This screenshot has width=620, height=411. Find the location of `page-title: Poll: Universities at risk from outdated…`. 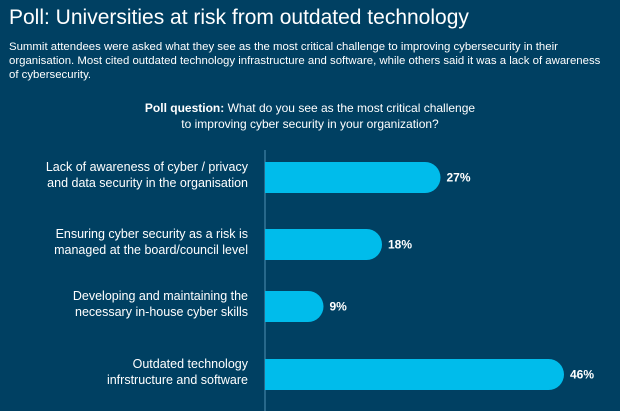

page-title: Poll: Universities at risk from outdated… is located at coordinates (239, 17).